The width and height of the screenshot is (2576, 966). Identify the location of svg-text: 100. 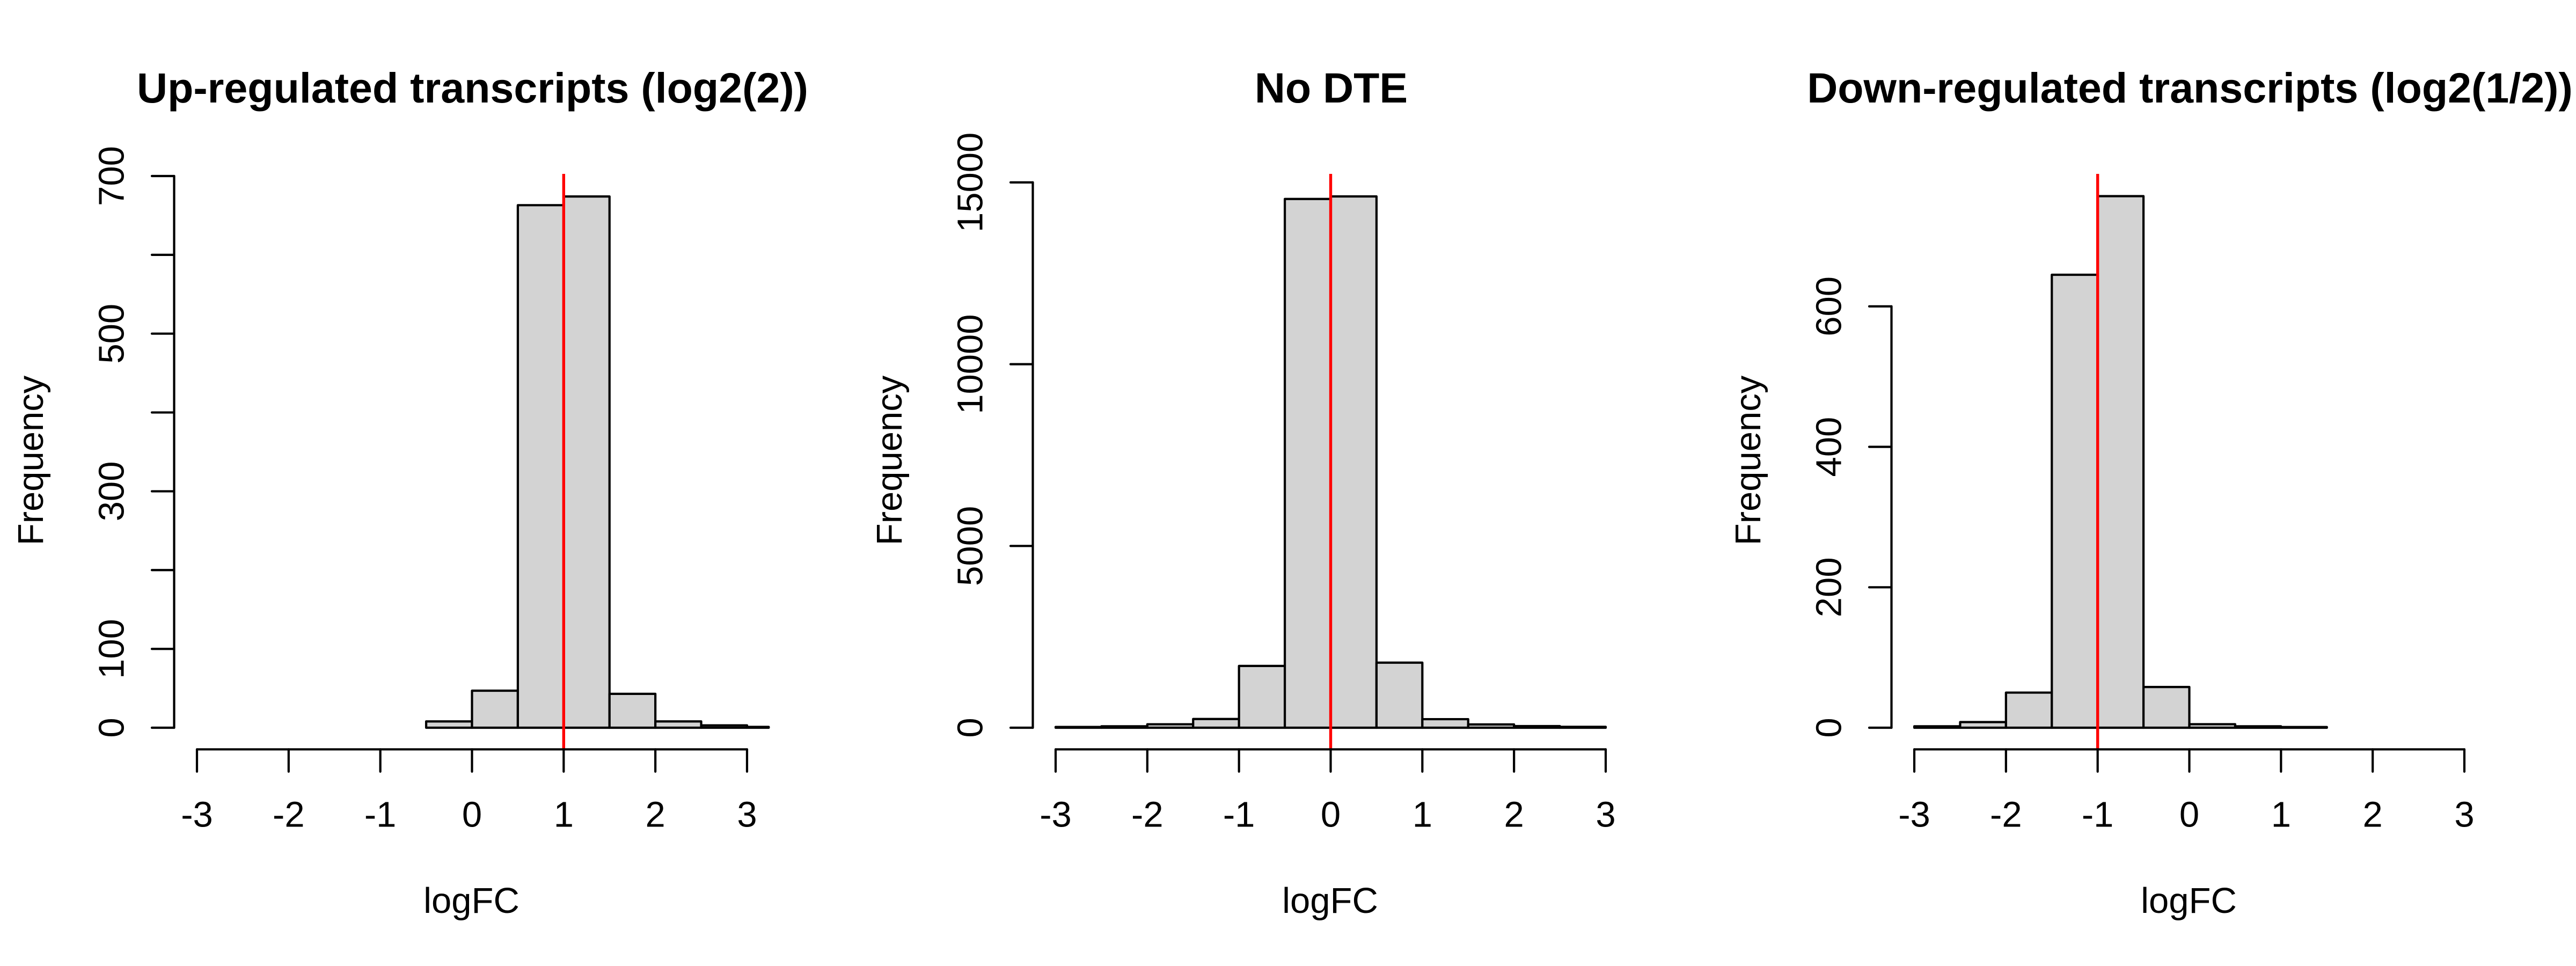
(112, 649).